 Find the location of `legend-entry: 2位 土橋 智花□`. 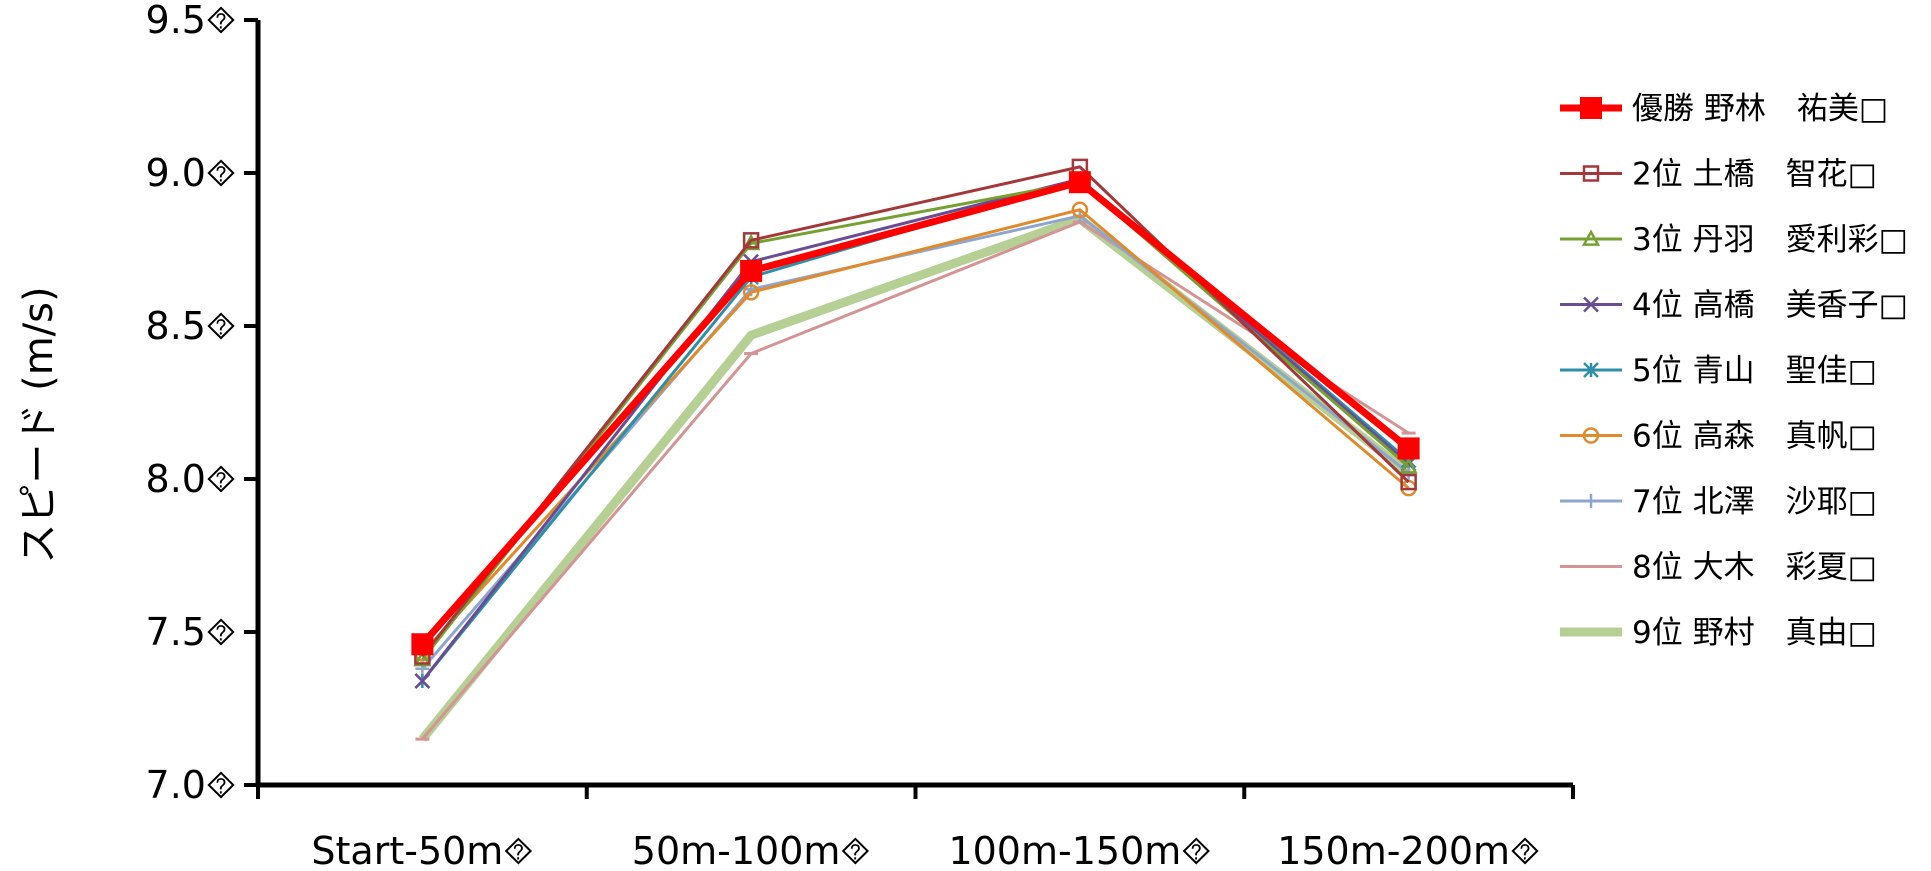

legend-entry: 2位 土橋 智花□ is located at coordinates (1718, 175).